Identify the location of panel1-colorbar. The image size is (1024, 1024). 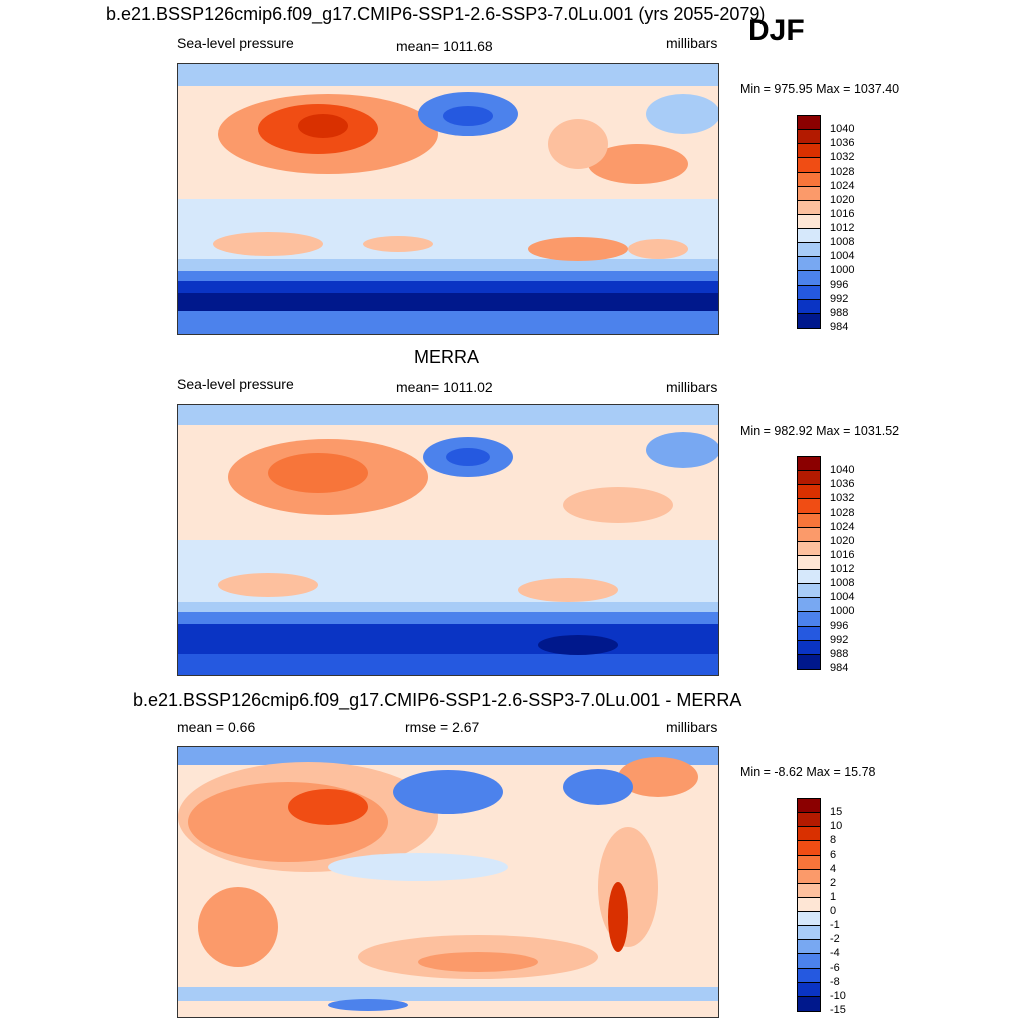
(809, 222).